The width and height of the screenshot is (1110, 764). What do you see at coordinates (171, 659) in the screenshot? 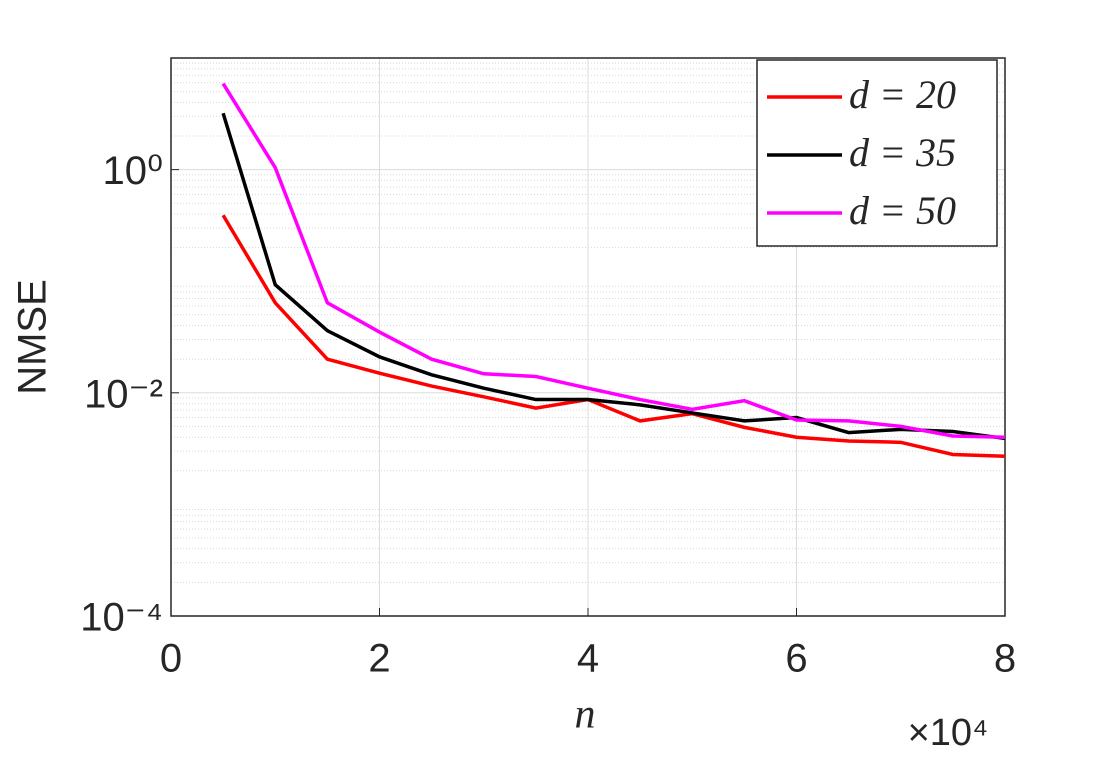
I see `x-tick-label: 0` at bounding box center [171, 659].